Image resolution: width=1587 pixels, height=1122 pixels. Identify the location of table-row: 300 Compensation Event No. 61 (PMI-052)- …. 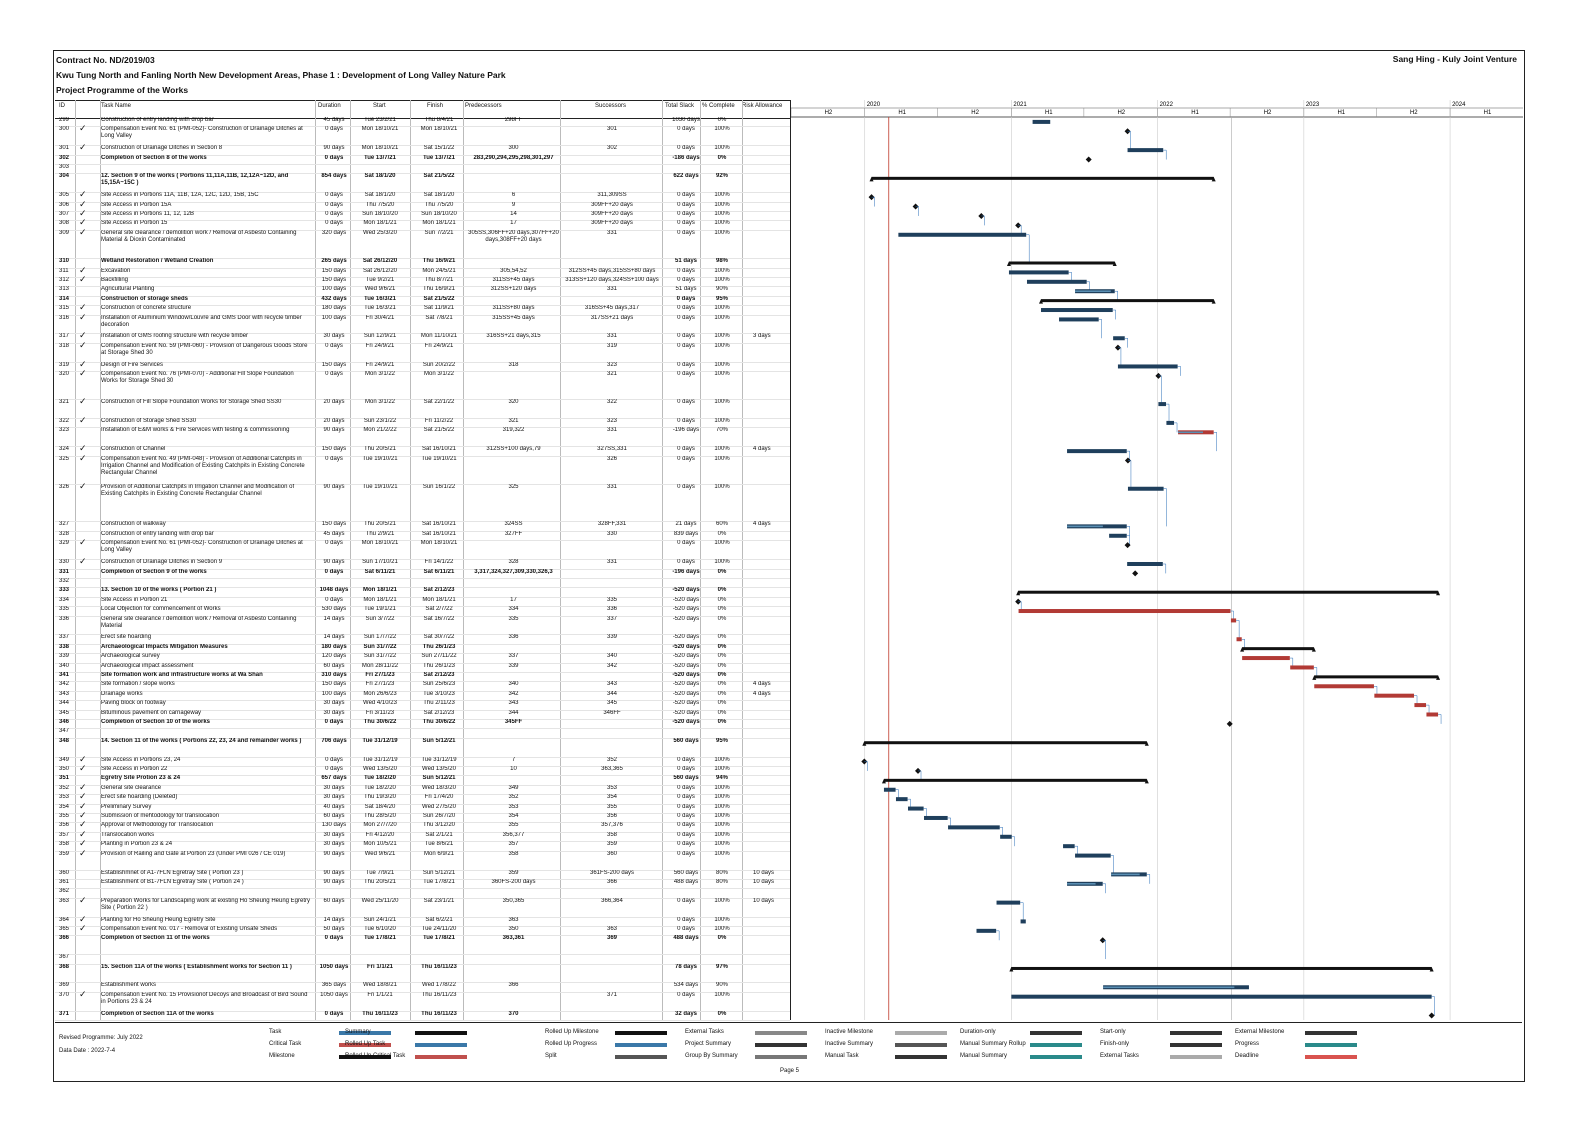
(422, 136).